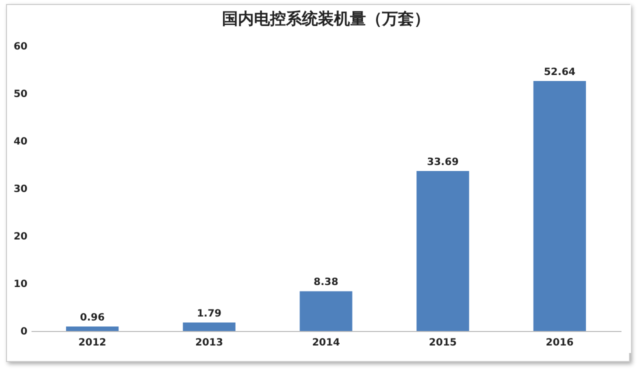 The height and width of the screenshot is (371, 640). Describe the element at coordinates (21, 284) in the screenshot. I see `y-tick-label: 10` at that location.